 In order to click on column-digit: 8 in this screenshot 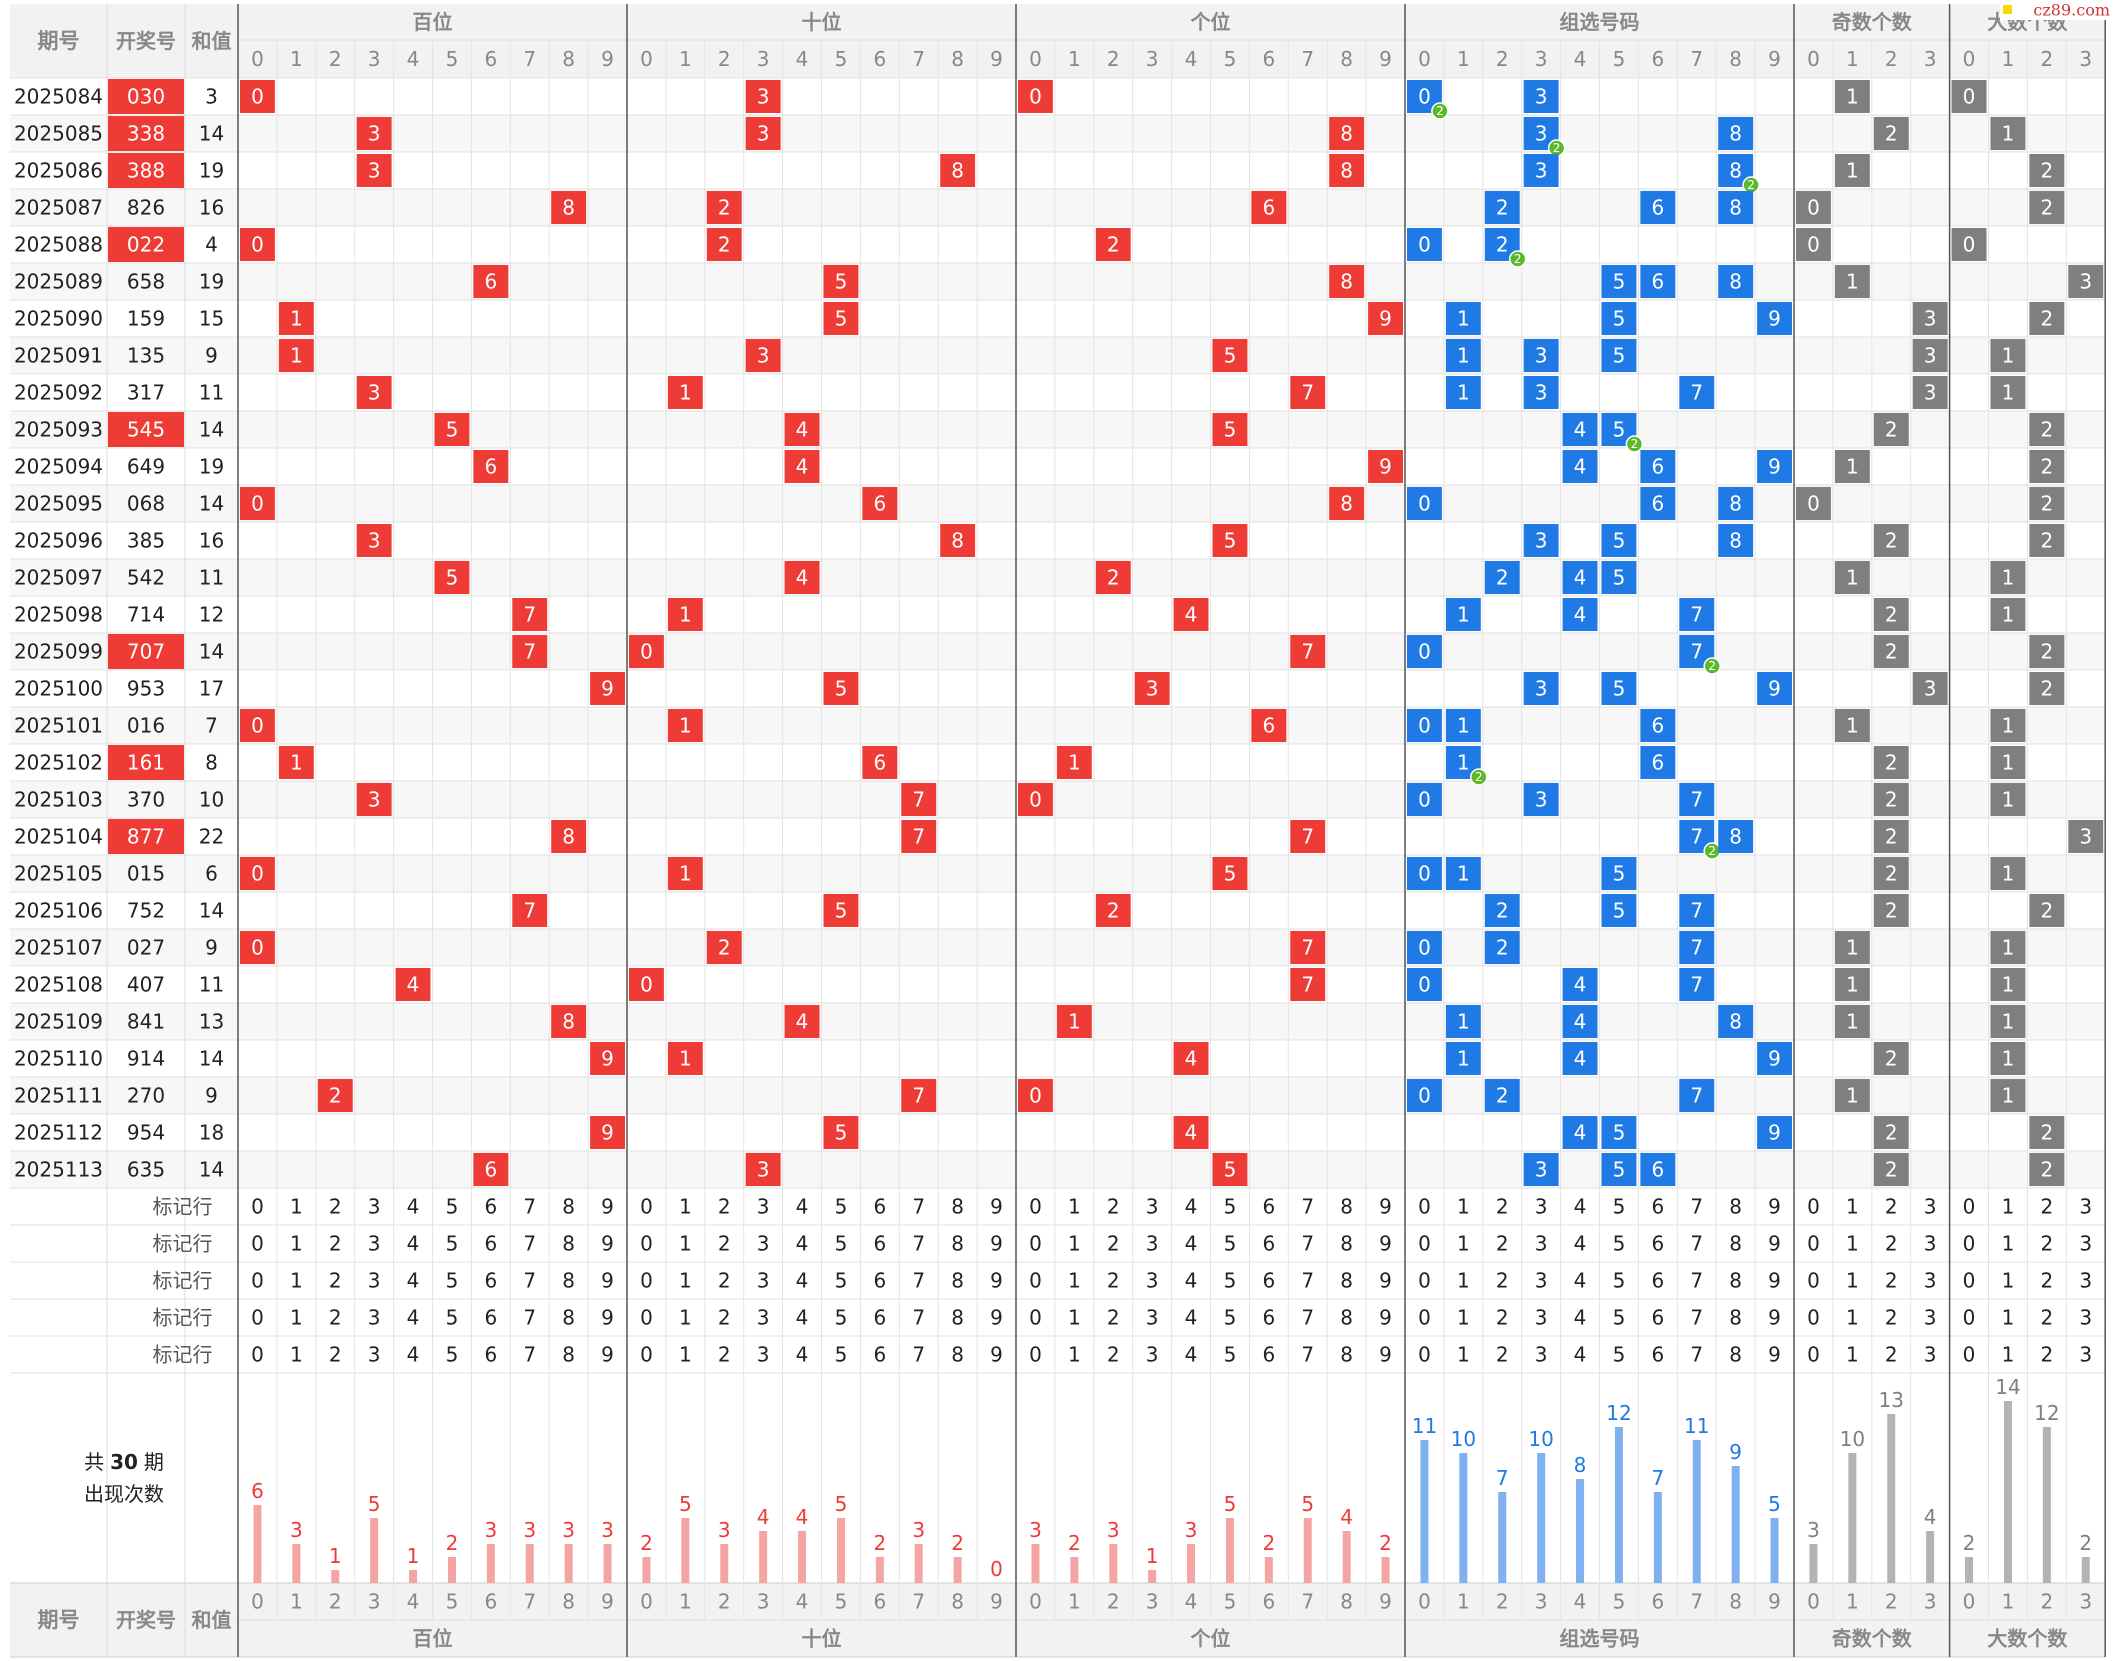, I will do `click(568, 59)`.